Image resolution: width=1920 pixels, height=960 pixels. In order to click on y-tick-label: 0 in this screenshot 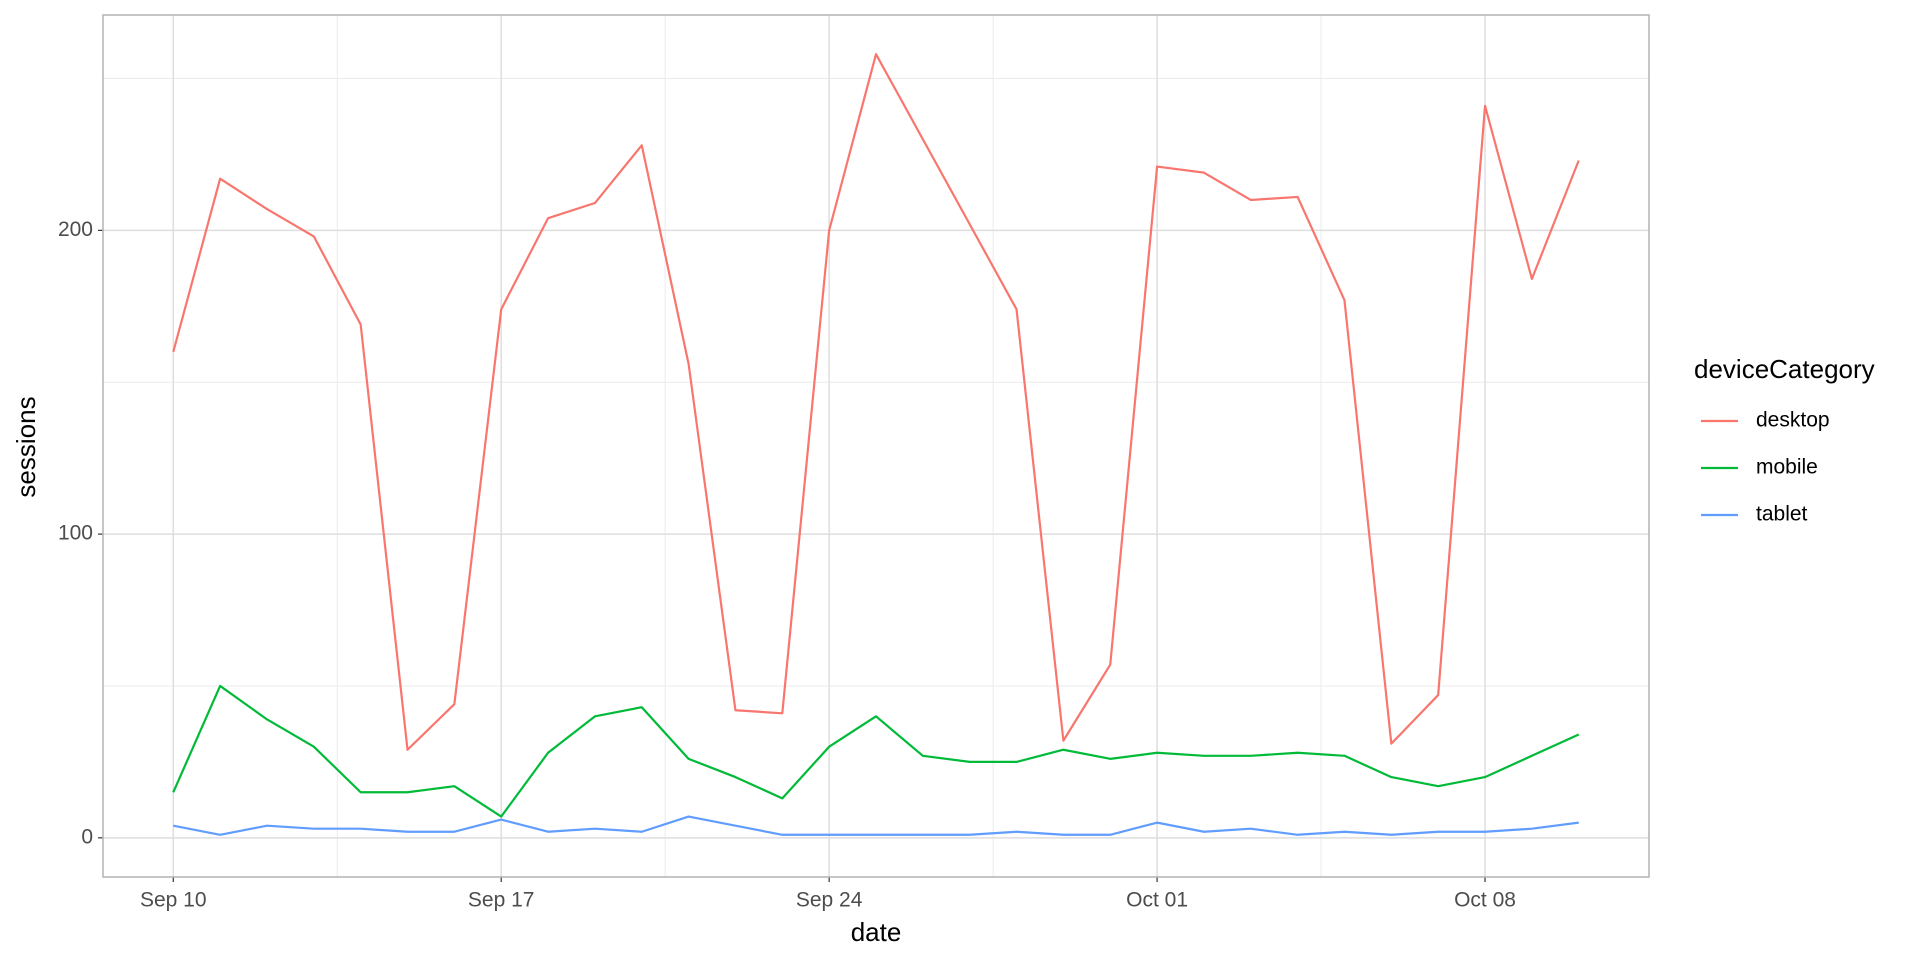, I will do `click(87, 836)`.